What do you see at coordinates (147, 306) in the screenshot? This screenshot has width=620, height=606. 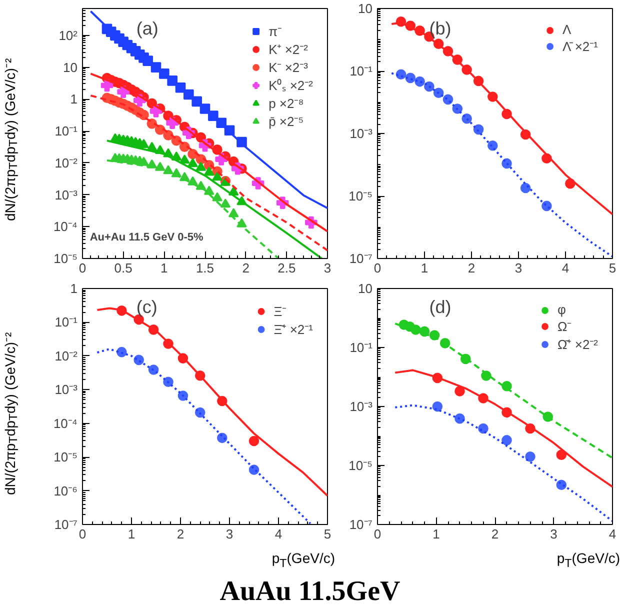 I see `annotation: (c)` at bounding box center [147, 306].